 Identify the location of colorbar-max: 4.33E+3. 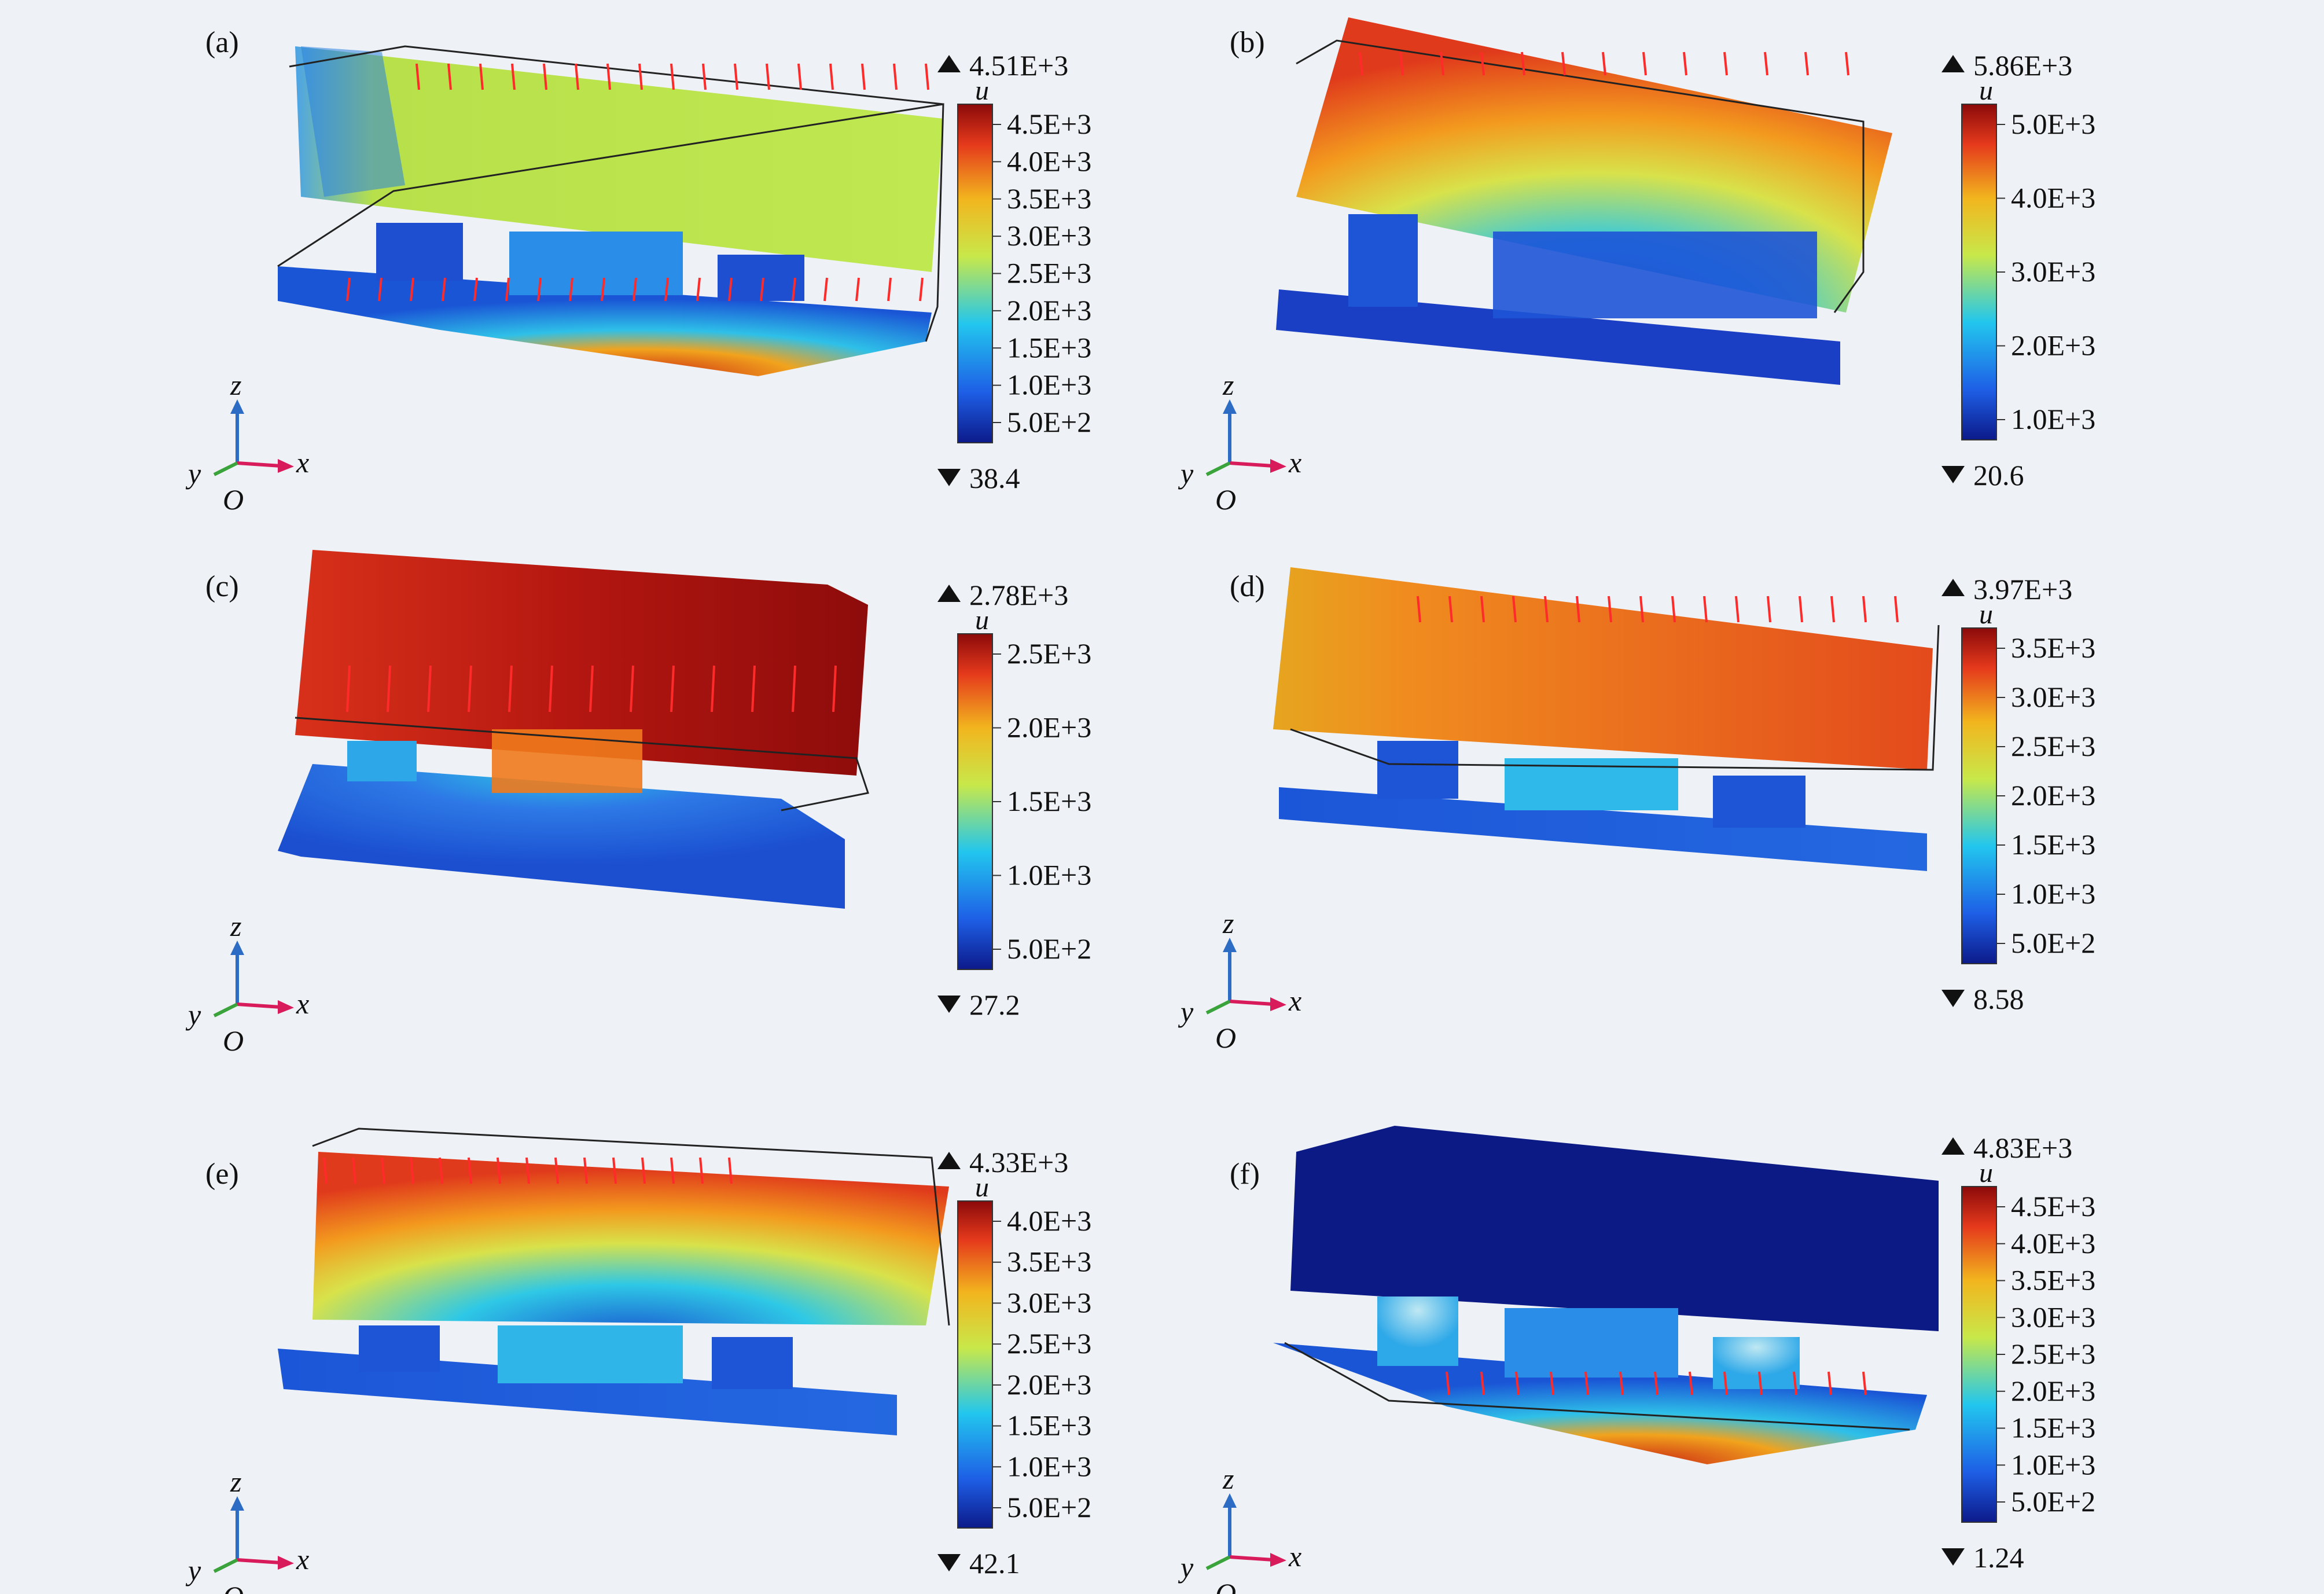
(1019, 1162).